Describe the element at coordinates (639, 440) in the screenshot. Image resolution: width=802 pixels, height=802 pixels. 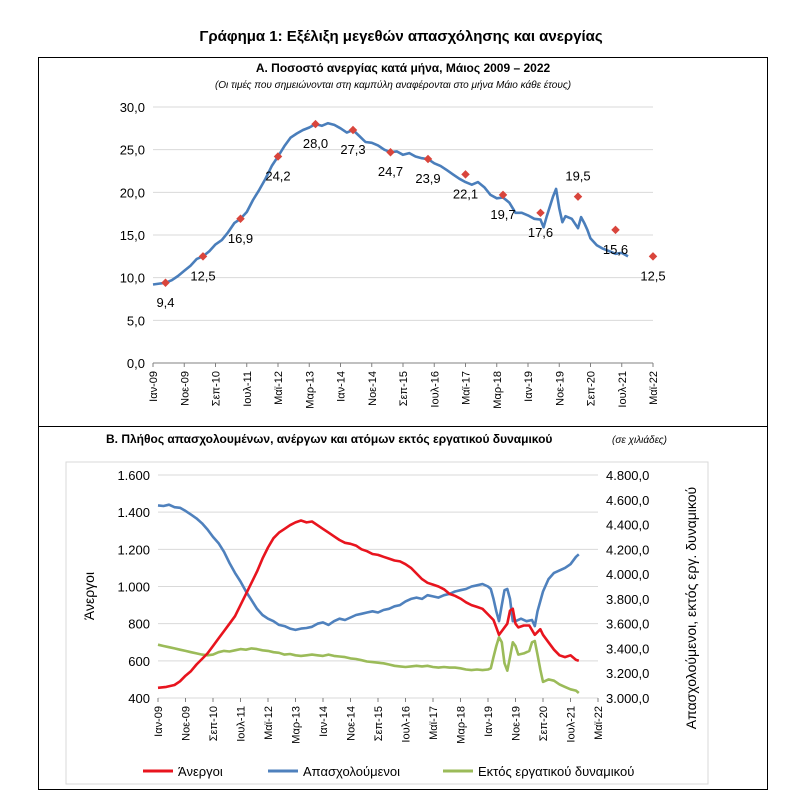
I see `panel-b-title-note: (σε χιλιάδες)` at that location.